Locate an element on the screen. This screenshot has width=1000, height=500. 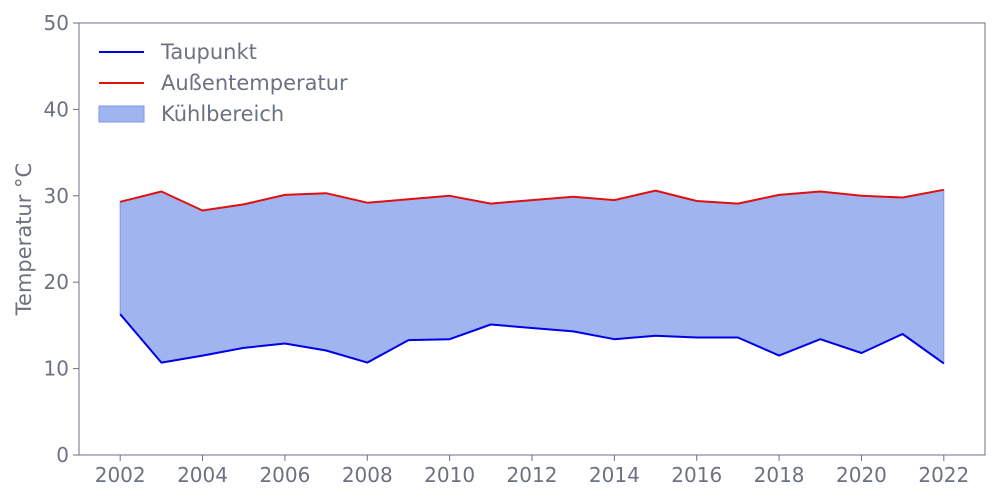
x-tick-label: 2018 is located at coordinates (779, 475).